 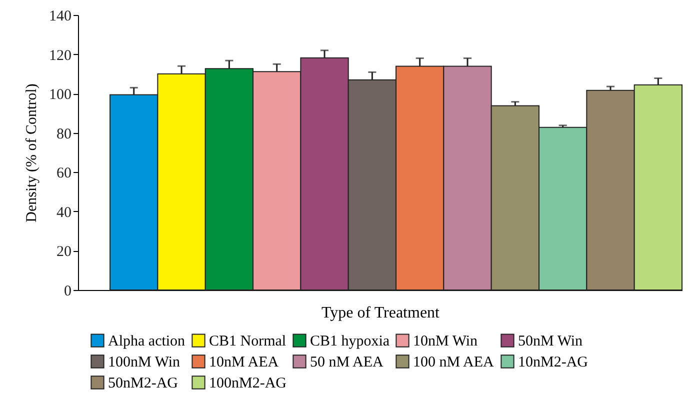 I want to click on legend-label: 100nM2-AG, so click(x=248, y=384).